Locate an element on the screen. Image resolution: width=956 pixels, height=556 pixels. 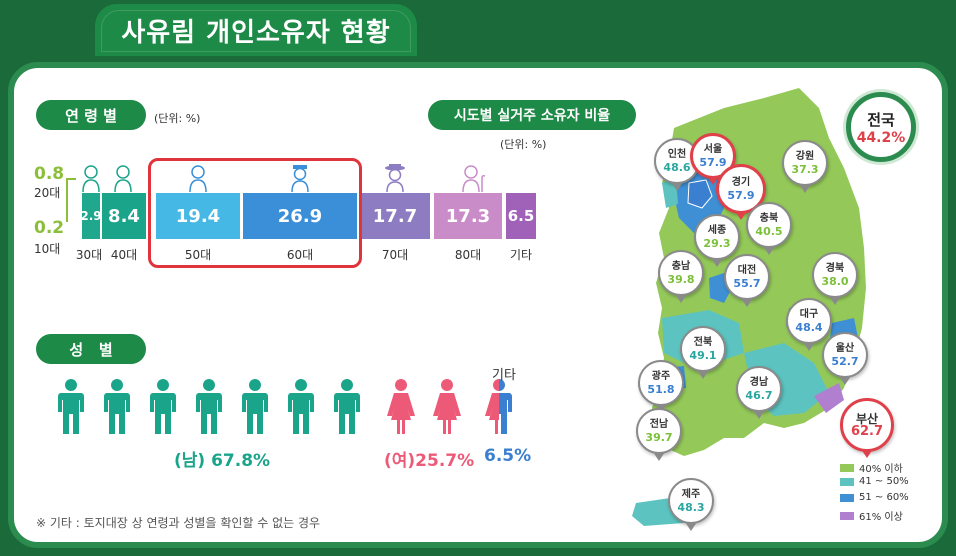
gender-other-title: 기타 is located at coordinates (504, 375).